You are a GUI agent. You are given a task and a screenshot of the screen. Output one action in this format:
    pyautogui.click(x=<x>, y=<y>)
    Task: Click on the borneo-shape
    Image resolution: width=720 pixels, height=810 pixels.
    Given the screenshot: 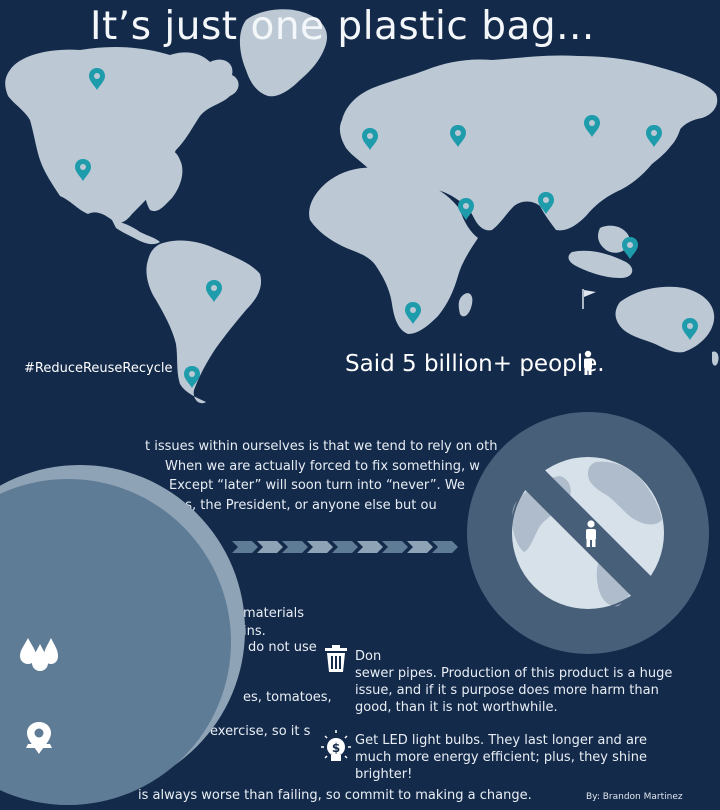 What is the action you would take?
    pyautogui.click(x=614, y=239)
    